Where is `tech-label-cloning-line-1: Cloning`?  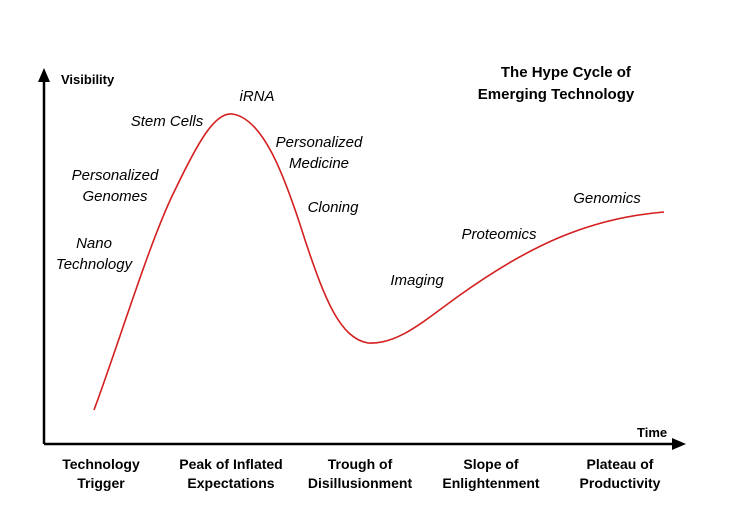 tech-label-cloning-line-1: Cloning is located at coordinates (334, 207).